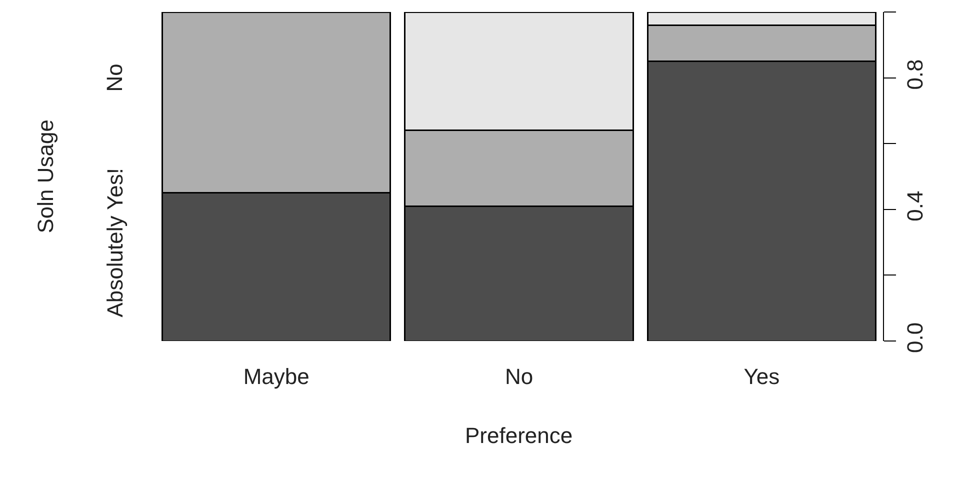 This screenshot has height=493, width=968. What do you see at coordinates (45, 176) in the screenshot?
I see `y-axis-title: Soln Usage` at bounding box center [45, 176].